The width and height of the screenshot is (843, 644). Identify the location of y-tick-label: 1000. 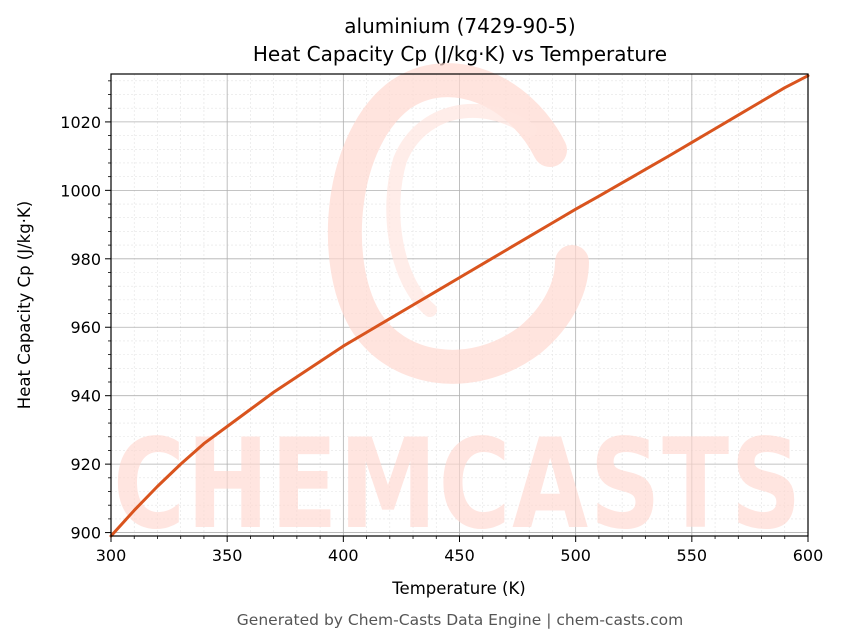
(80, 190).